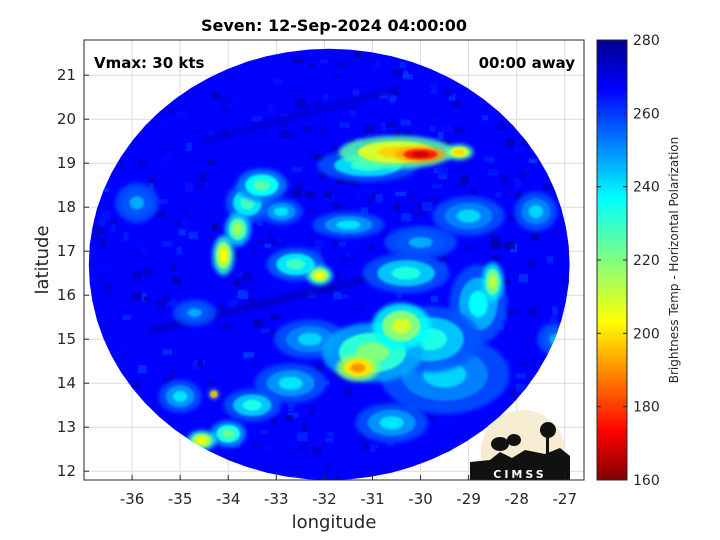 The width and height of the screenshot is (720, 540). I want to click on x-tick-label: -28, so click(516, 499).